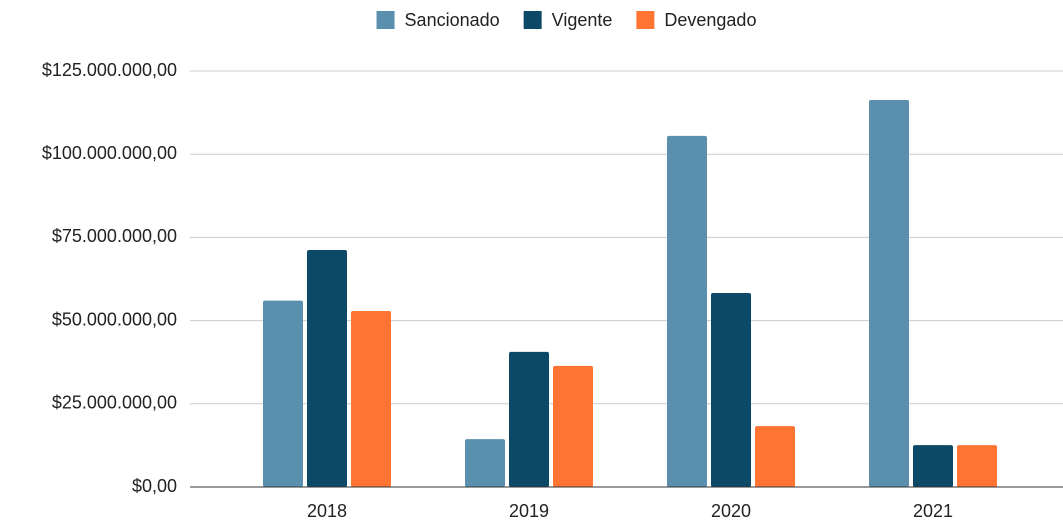  Describe the element at coordinates (109, 153) in the screenshot. I see `y-tick-label: $100.000.000,00` at that location.